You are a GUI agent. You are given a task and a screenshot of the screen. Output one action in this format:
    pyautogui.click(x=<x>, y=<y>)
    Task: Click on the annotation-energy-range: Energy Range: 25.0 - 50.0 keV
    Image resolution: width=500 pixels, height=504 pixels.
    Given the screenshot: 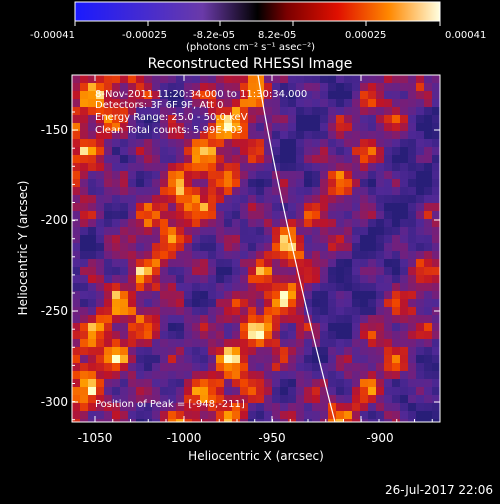 What is the action you would take?
    pyautogui.click(x=171, y=117)
    